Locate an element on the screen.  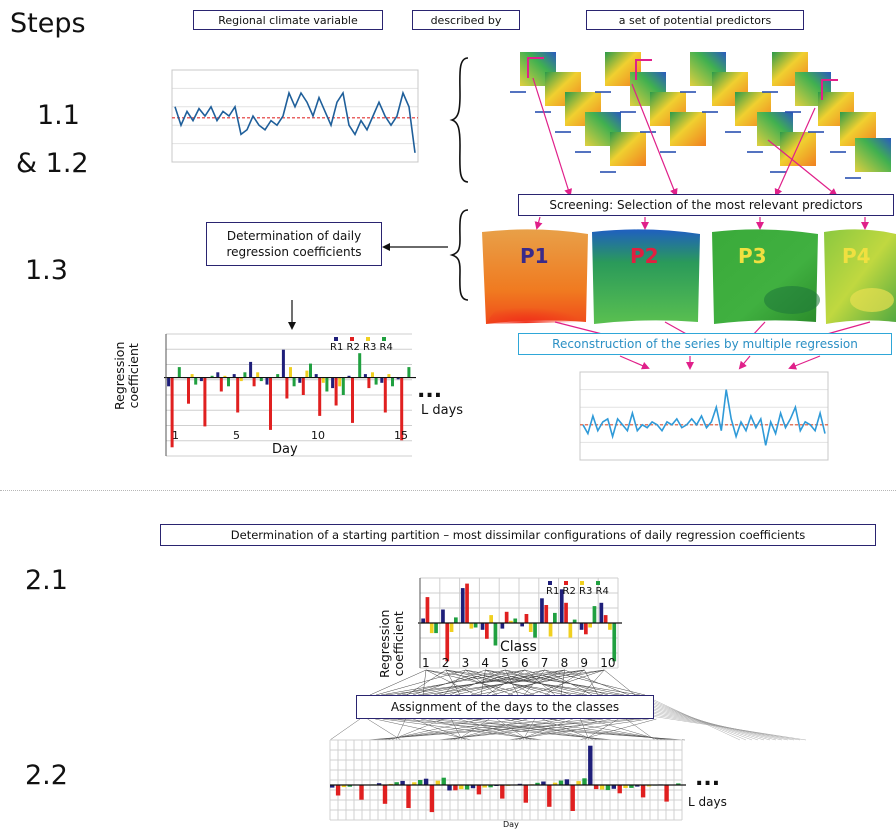
daily-coefficients-legend-swatch is located at coordinates (352, 339).